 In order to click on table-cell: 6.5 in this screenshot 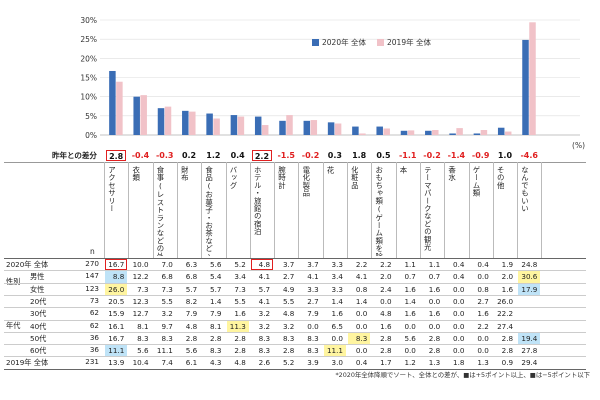, I will do `click(337, 326)`.